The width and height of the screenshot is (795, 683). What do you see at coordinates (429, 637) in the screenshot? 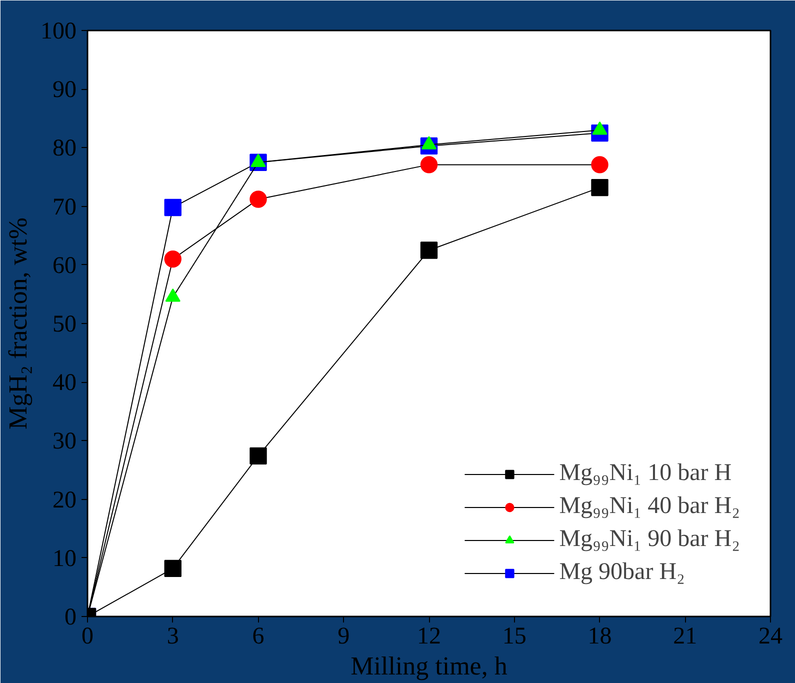
I see `x-tick-label: 12` at bounding box center [429, 637].